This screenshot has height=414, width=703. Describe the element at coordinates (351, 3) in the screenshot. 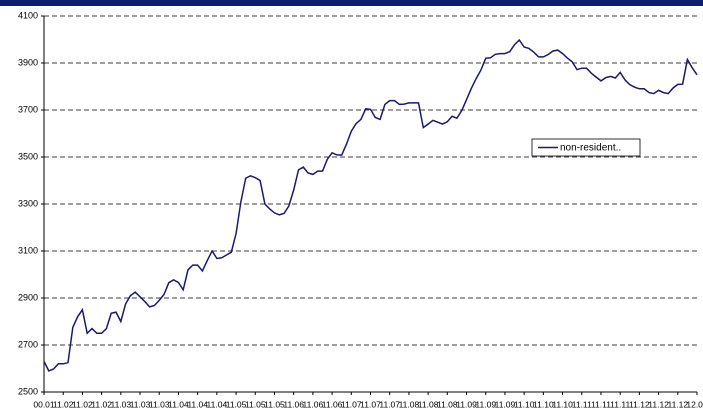

I see `header-bar` at that location.